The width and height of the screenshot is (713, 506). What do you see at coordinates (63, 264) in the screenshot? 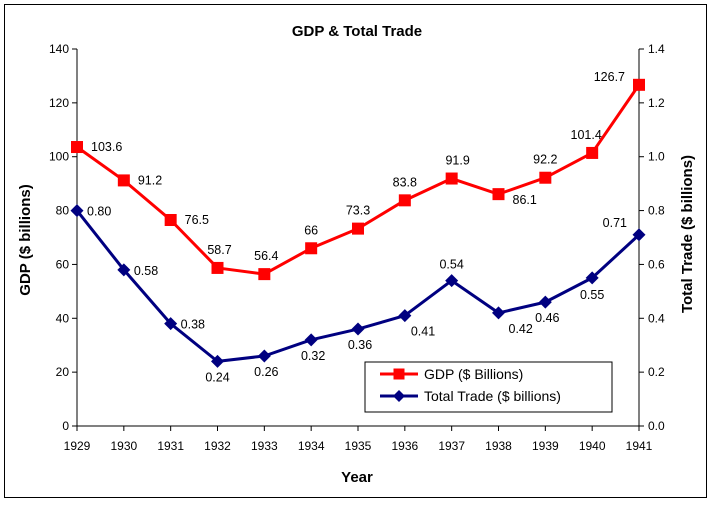
I see `y-tick-label-left: 60` at bounding box center [63, 264].